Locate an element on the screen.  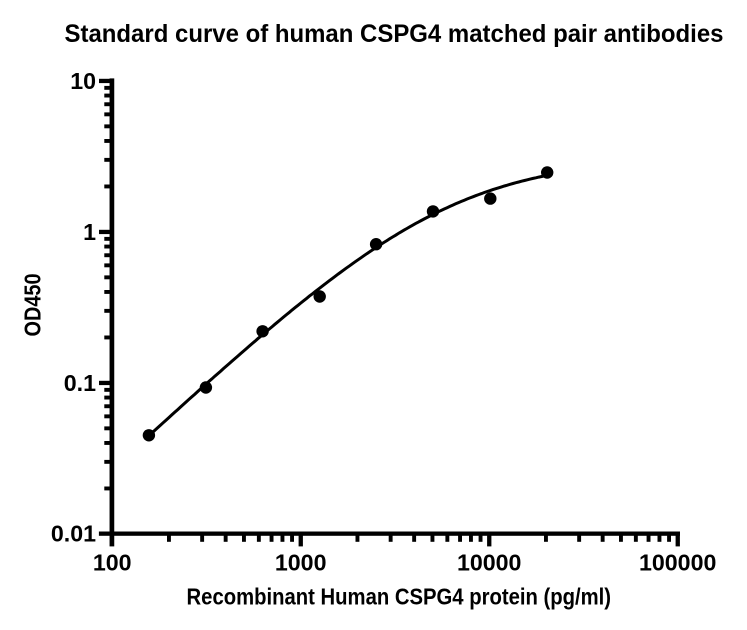
svg-text: OD450 is located at coordinates (32, 305).